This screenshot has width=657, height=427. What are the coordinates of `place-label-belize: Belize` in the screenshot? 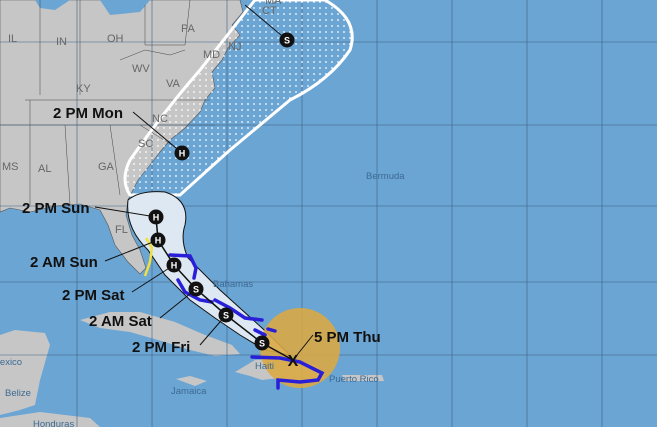 It's located at (18, 393).